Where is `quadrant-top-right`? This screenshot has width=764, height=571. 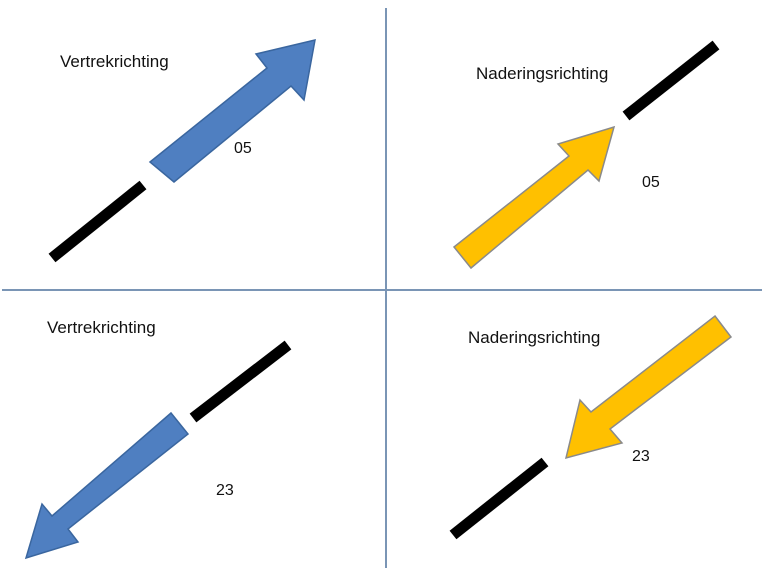
quadrant-top-right is located at coordinates (586, 155).